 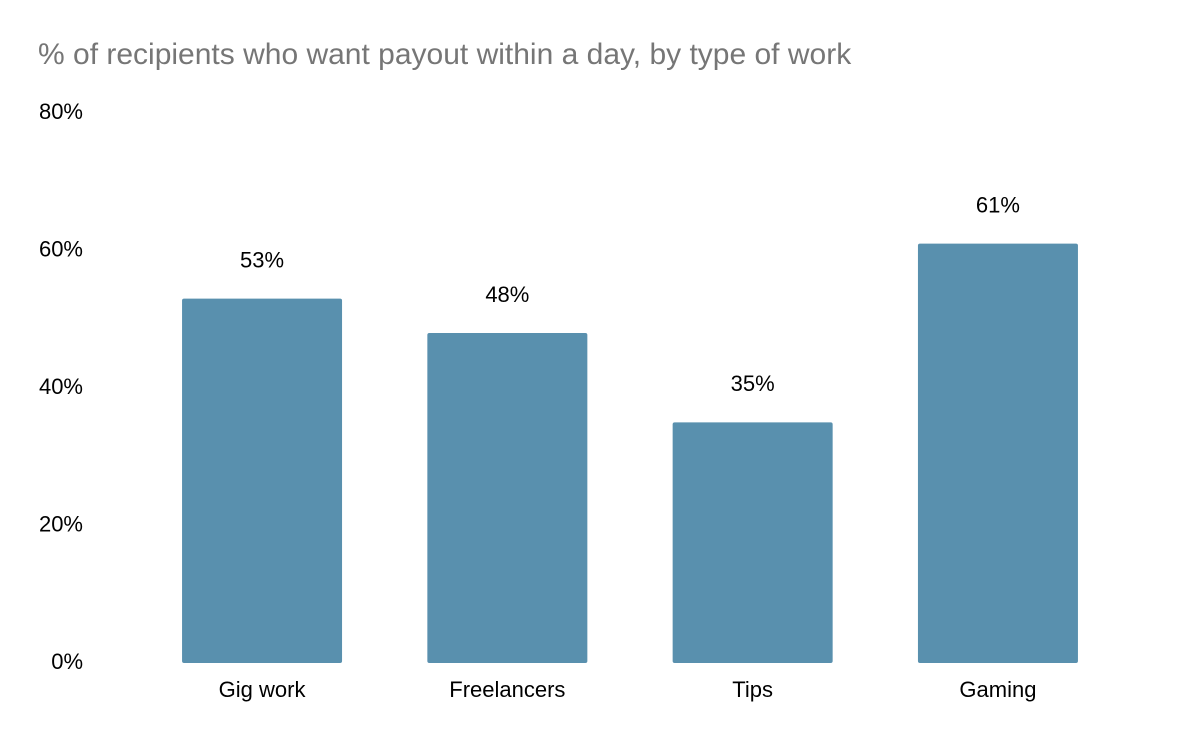 I want to click on y-tick-label: 20%, so click(x=61, y=523).